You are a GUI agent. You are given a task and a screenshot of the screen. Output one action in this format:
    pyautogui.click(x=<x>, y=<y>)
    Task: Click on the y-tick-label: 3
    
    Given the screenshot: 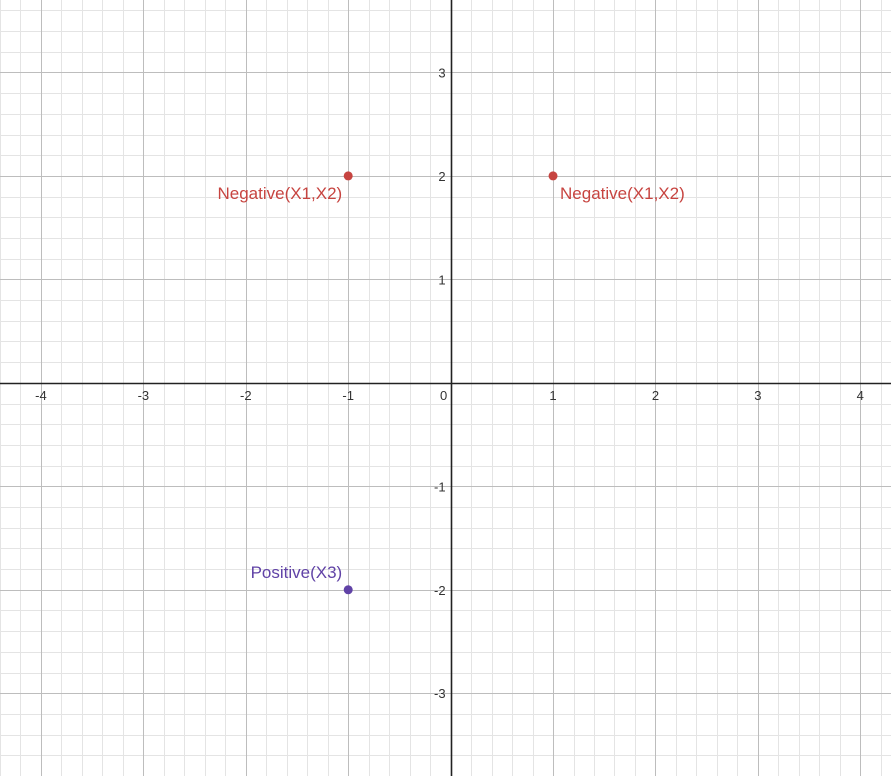 What is the action you would take?
    pyautogui.click(x=441, y=72)
    